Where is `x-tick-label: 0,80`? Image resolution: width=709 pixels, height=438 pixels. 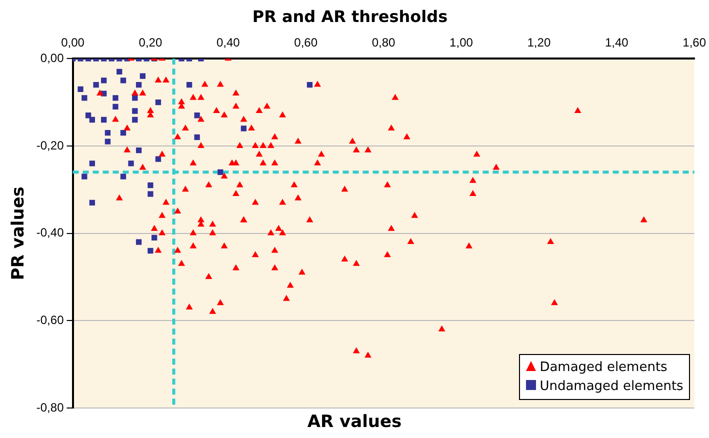 x-tick-label: 0,80 is located at coordinates (384, 43).